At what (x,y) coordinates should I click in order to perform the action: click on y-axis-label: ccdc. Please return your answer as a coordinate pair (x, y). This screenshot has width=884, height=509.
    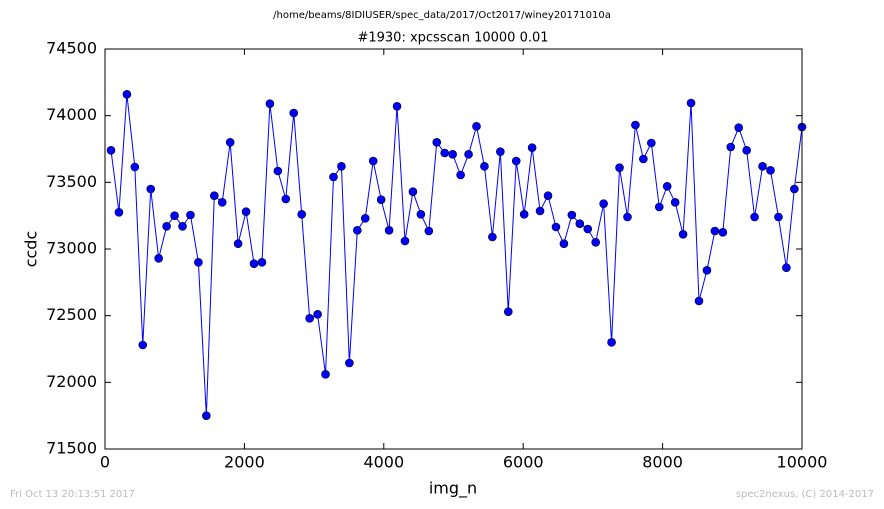
    Looking at the image, I should click on (31, 249).